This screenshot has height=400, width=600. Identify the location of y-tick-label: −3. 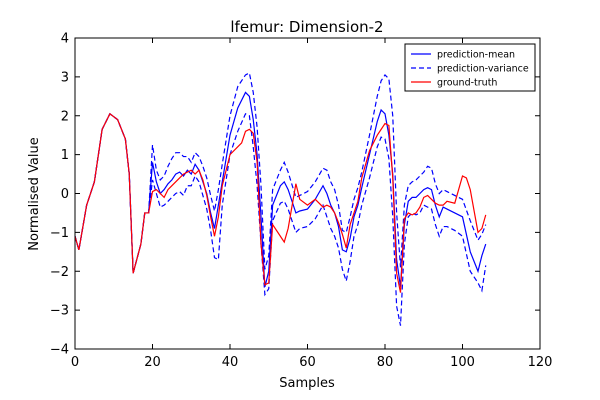
(59, 311).